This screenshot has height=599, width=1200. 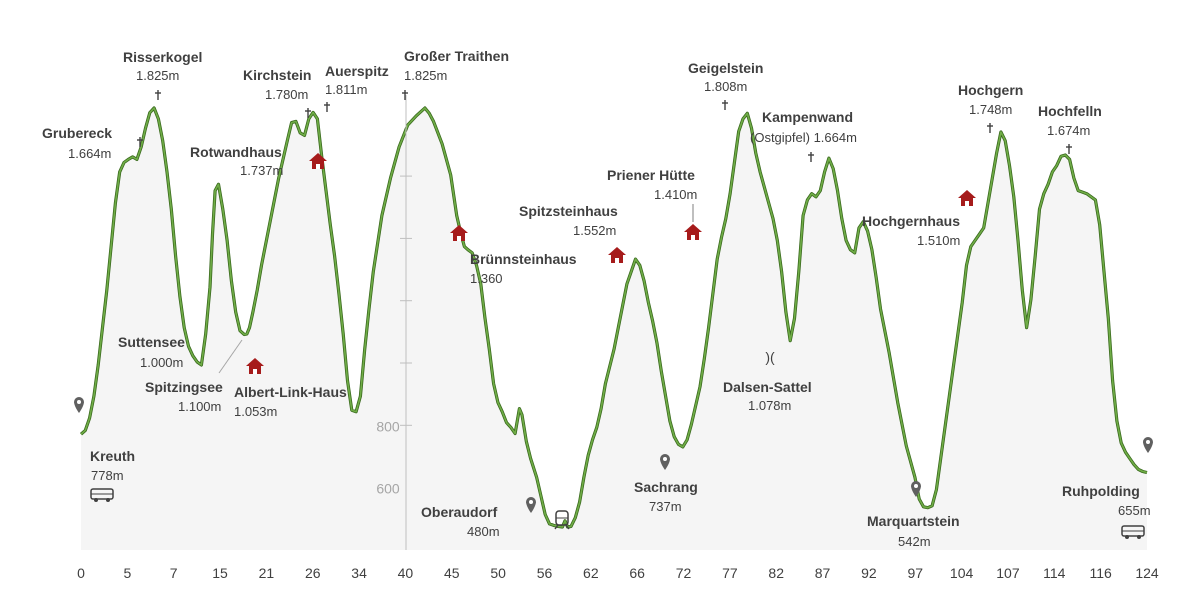 I want to click on y-tick-label-800: 800, so click(x=388, y=426).